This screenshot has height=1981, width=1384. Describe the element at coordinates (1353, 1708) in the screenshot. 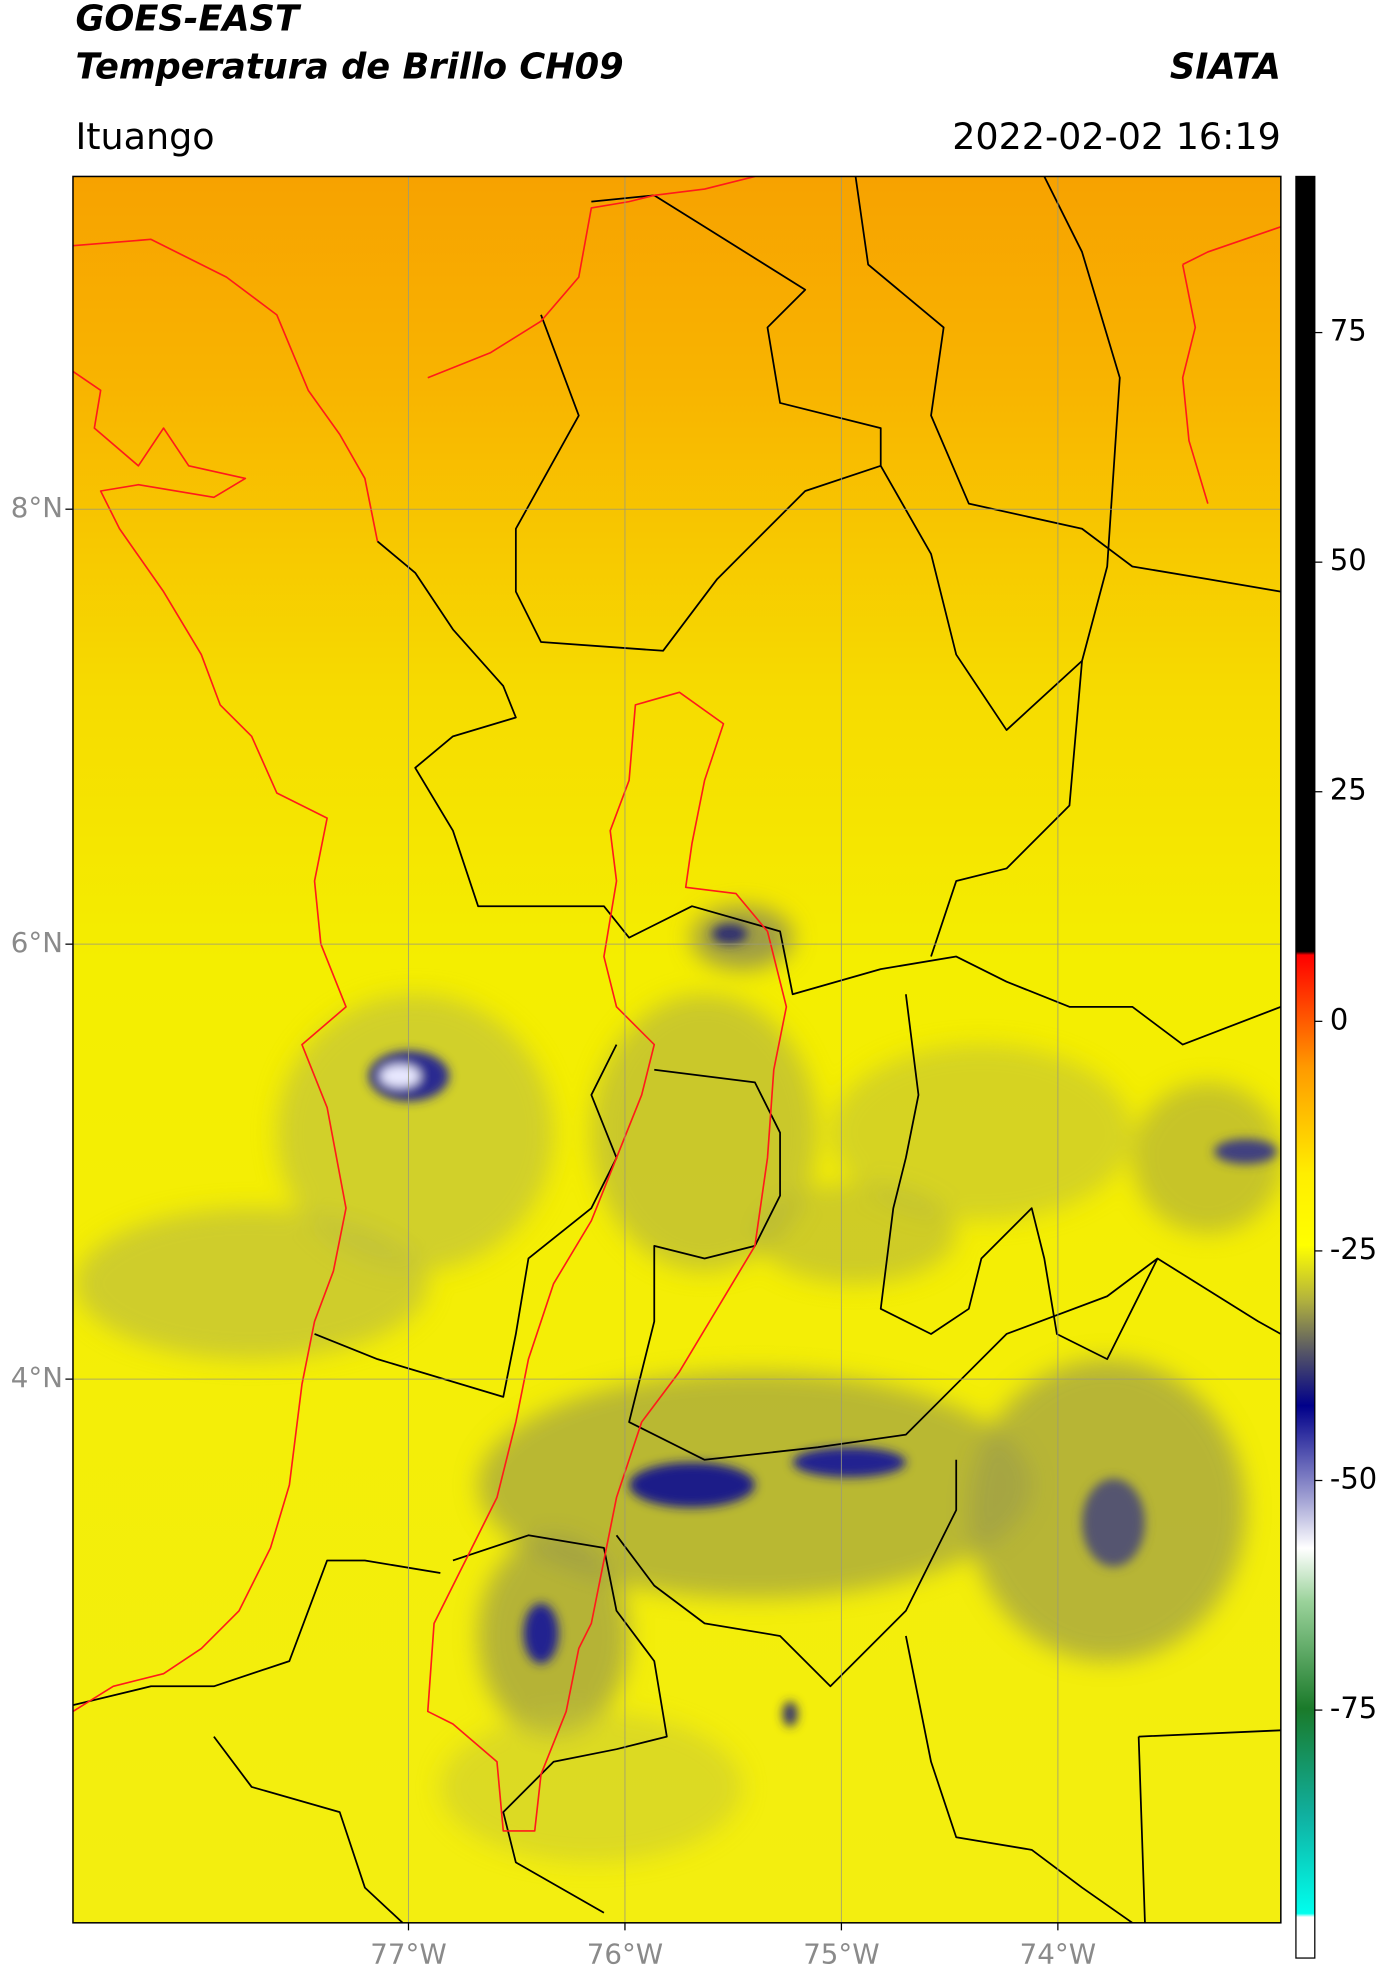

I see `colorbar-tick-label: -75` at that location.